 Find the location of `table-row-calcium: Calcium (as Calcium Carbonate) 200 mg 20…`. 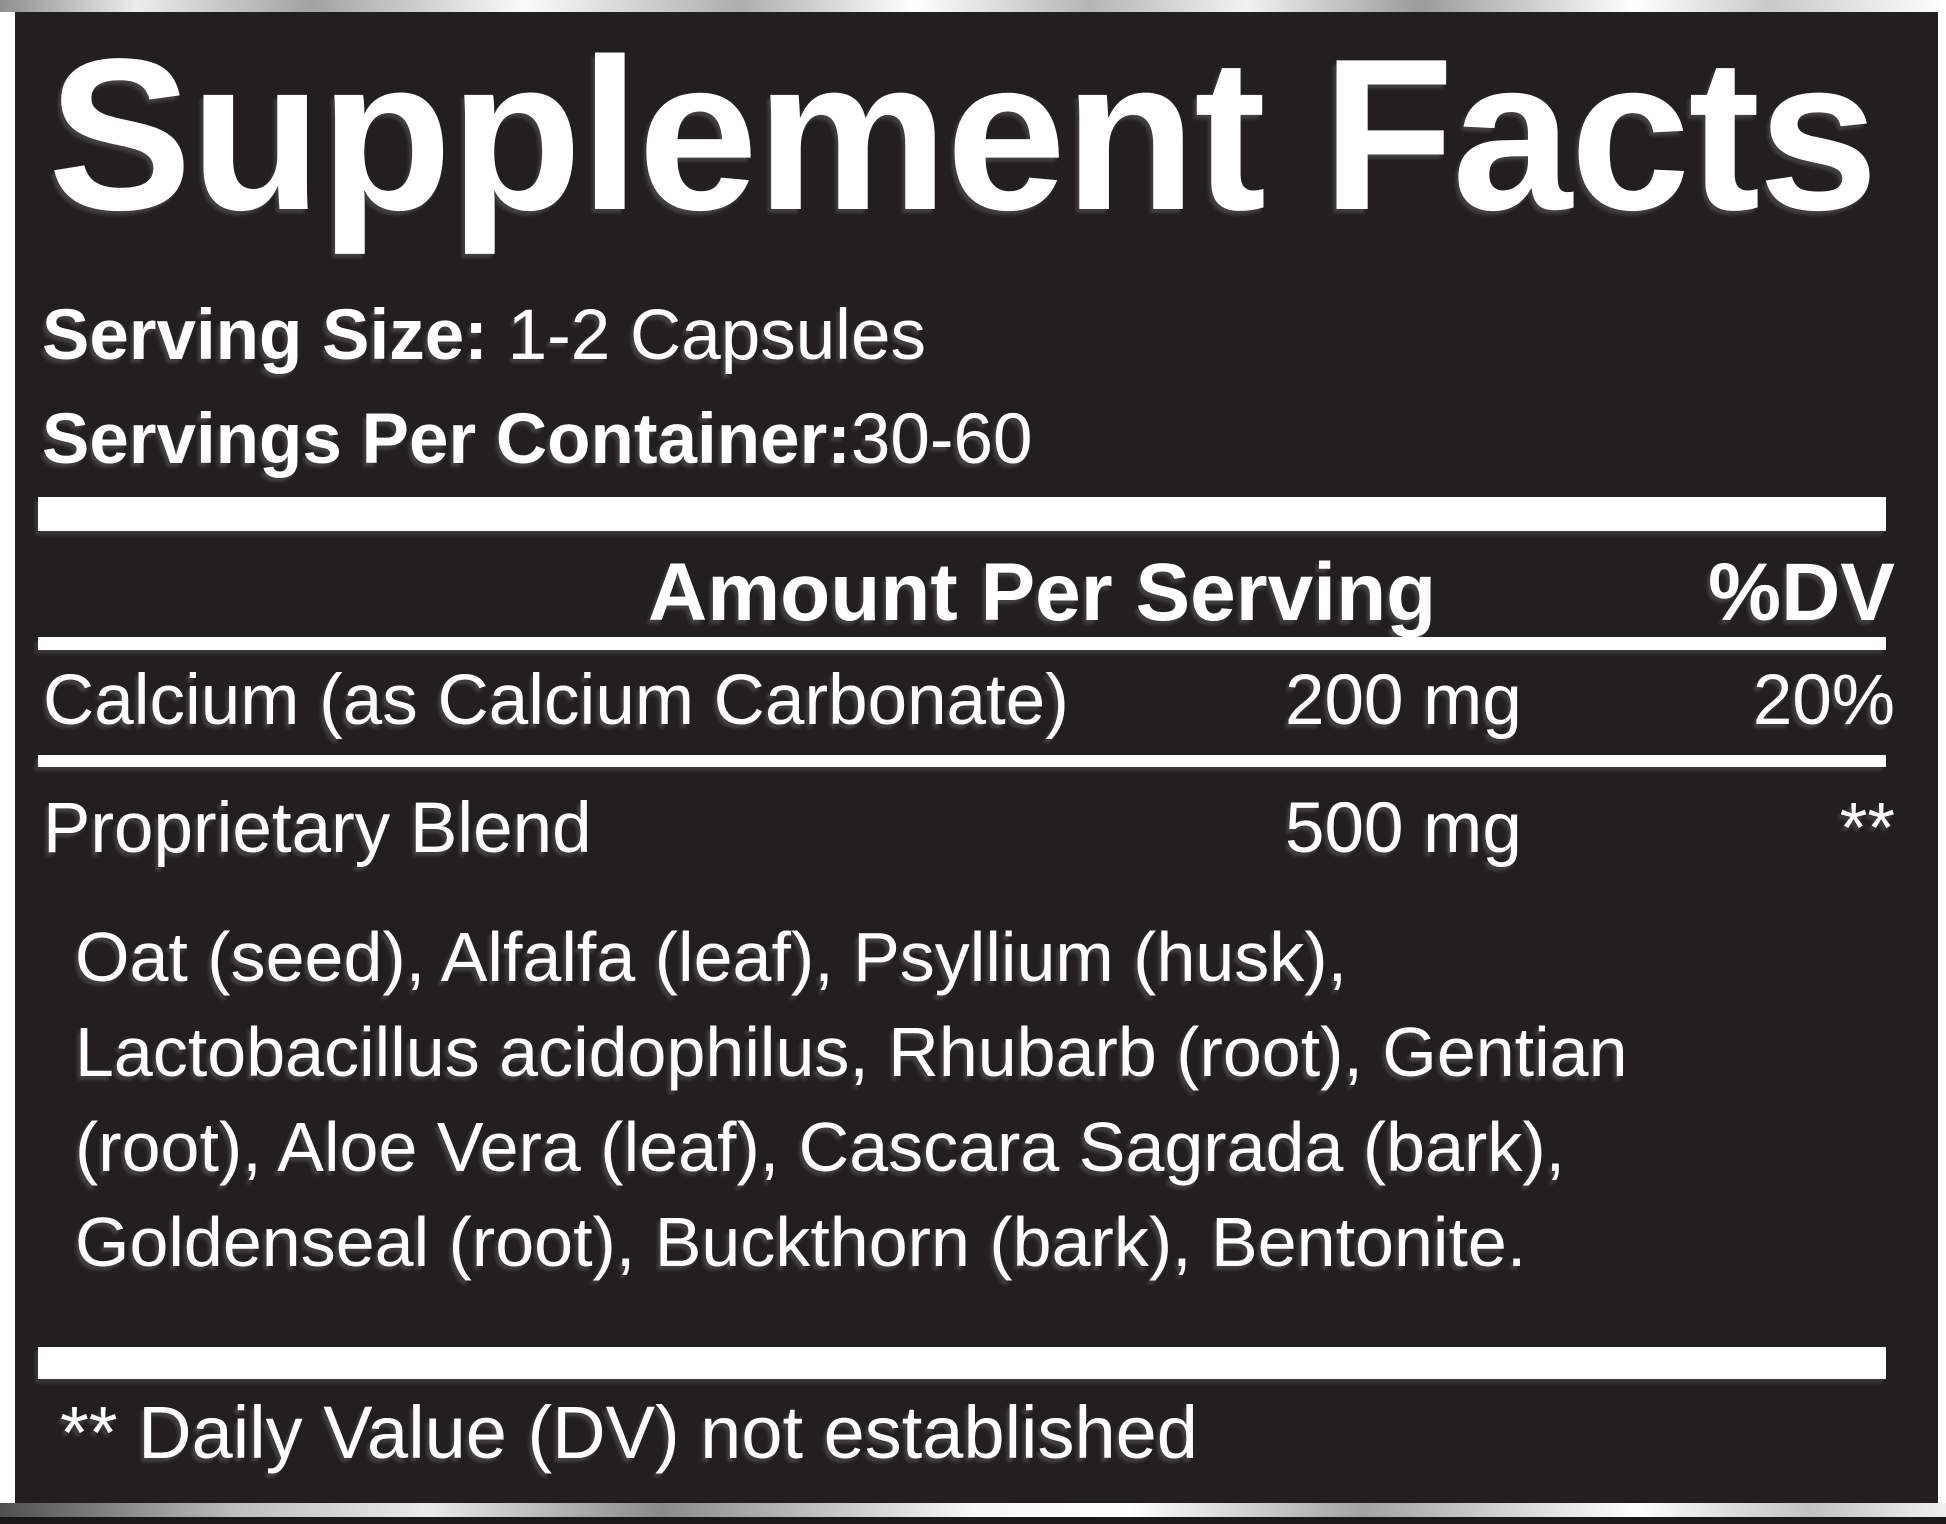

table-row-calcium: Calcium (as Calcium Carbonate) 200 mg 20… is located at coordinates (976, 710).